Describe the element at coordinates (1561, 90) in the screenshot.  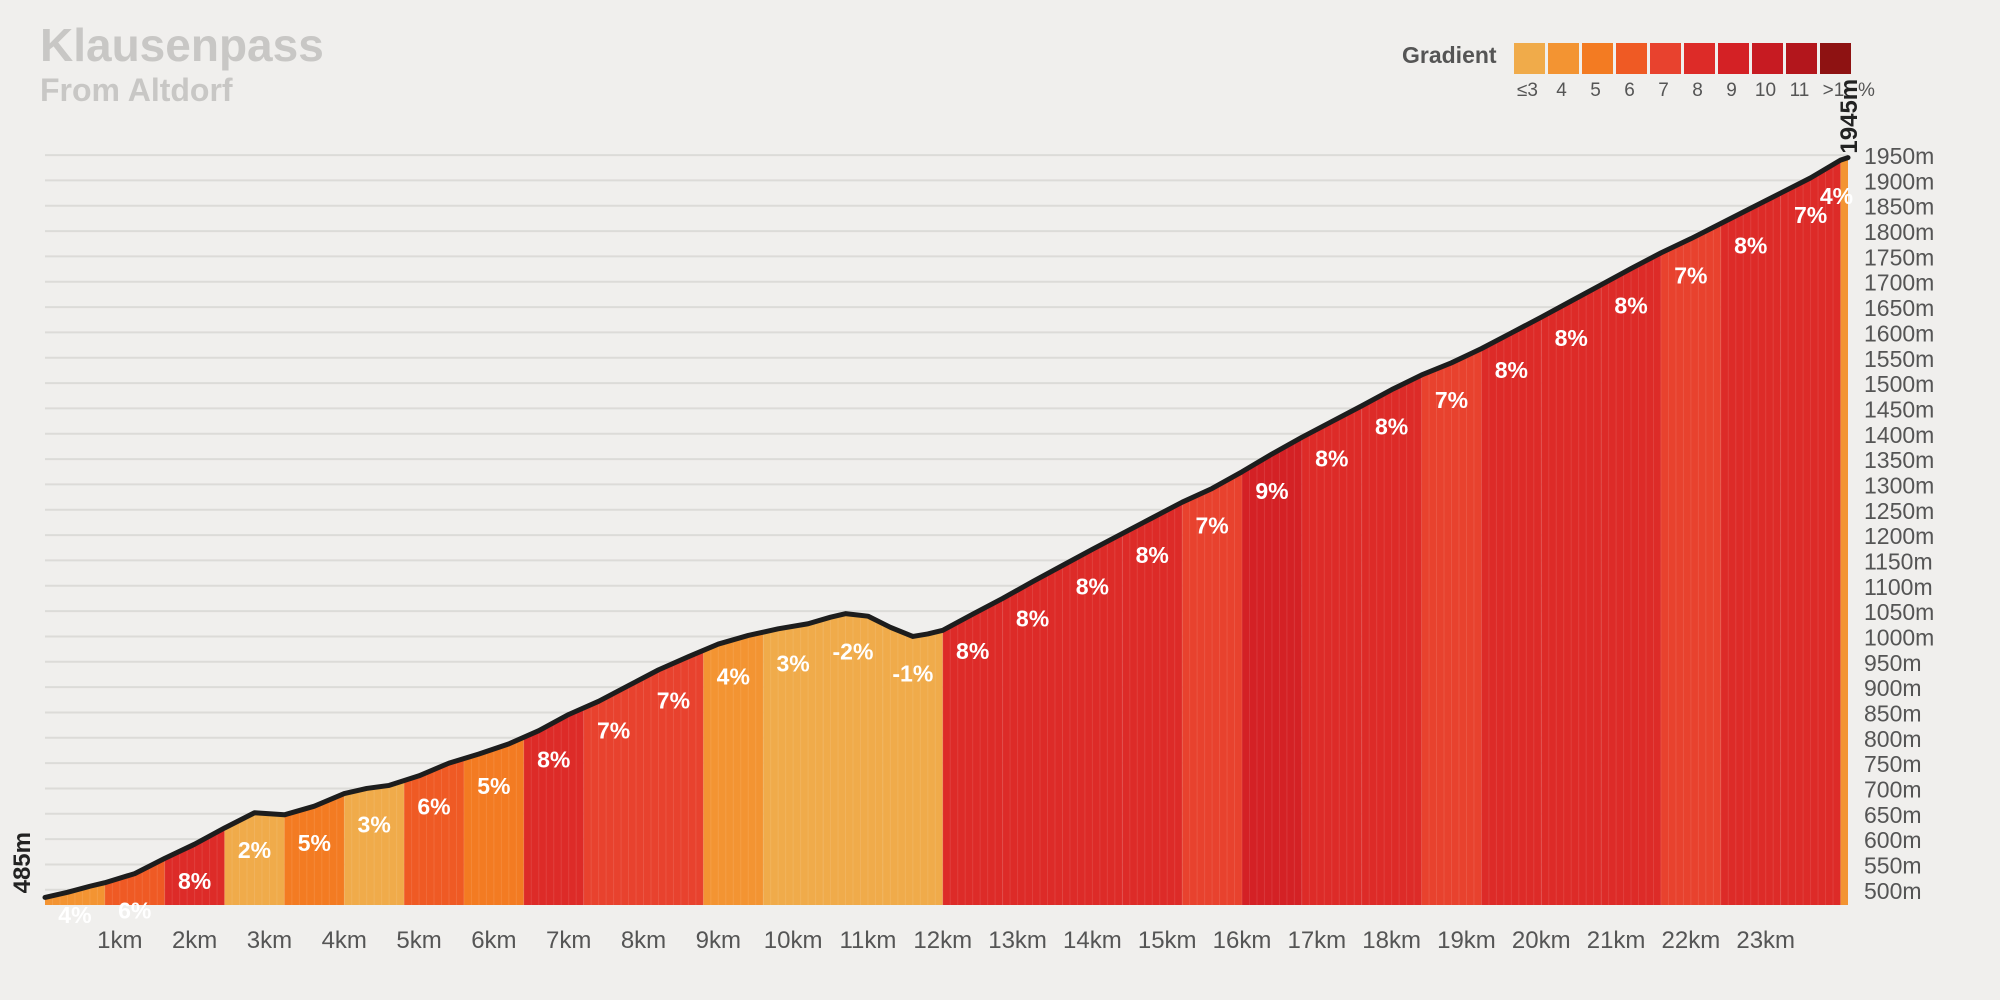
I see `legend-label: 4` at that location.